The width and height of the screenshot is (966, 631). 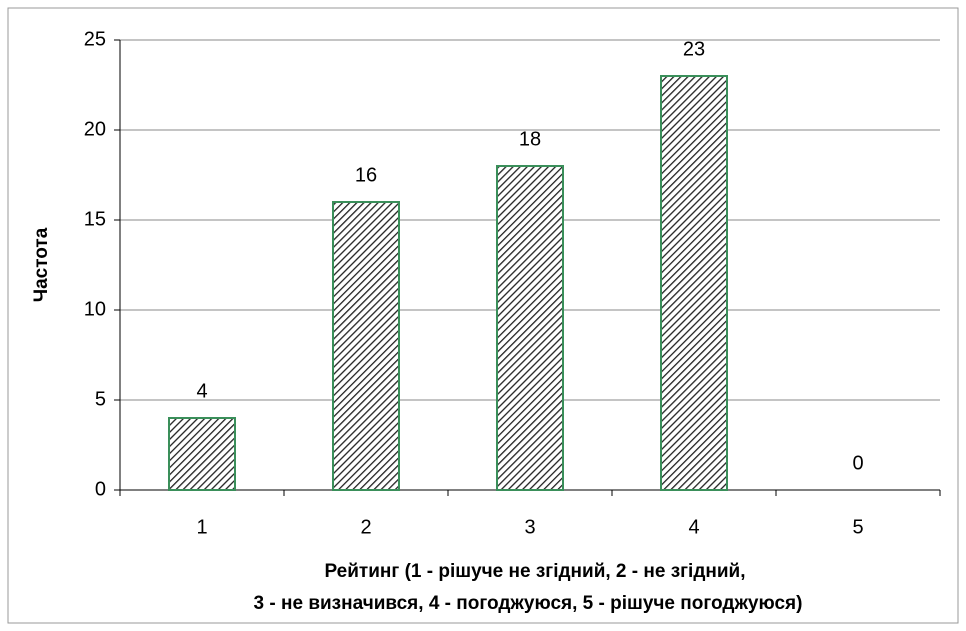 What do you see at coordinates (95, 219) in the screenshot?
I see `y-tick-label: 15` at bounding box center [95, 219].